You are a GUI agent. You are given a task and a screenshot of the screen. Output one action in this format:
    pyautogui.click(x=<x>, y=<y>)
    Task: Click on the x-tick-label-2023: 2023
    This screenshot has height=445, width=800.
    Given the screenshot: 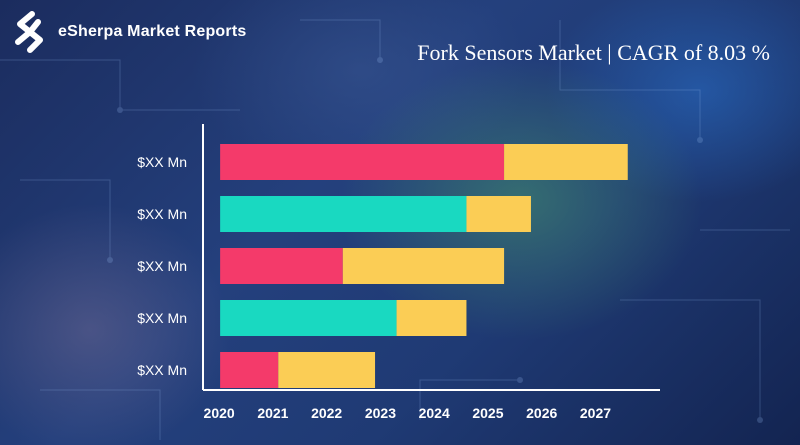 What is the action you would take?
    pyautogui.click(x=380, y=413)
    